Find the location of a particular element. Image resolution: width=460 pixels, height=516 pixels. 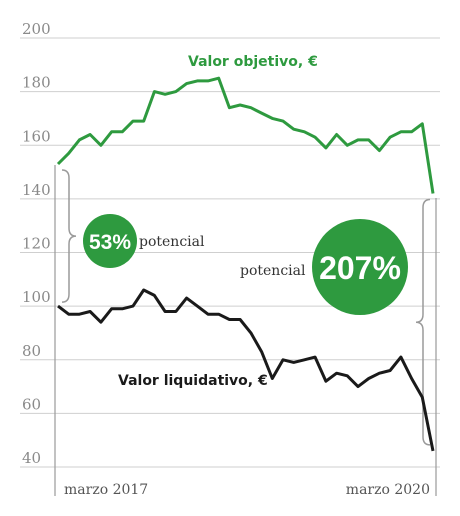

series-label-valor-liquidativo: Valor liquidativo, € is located at coordinates (193, 381).